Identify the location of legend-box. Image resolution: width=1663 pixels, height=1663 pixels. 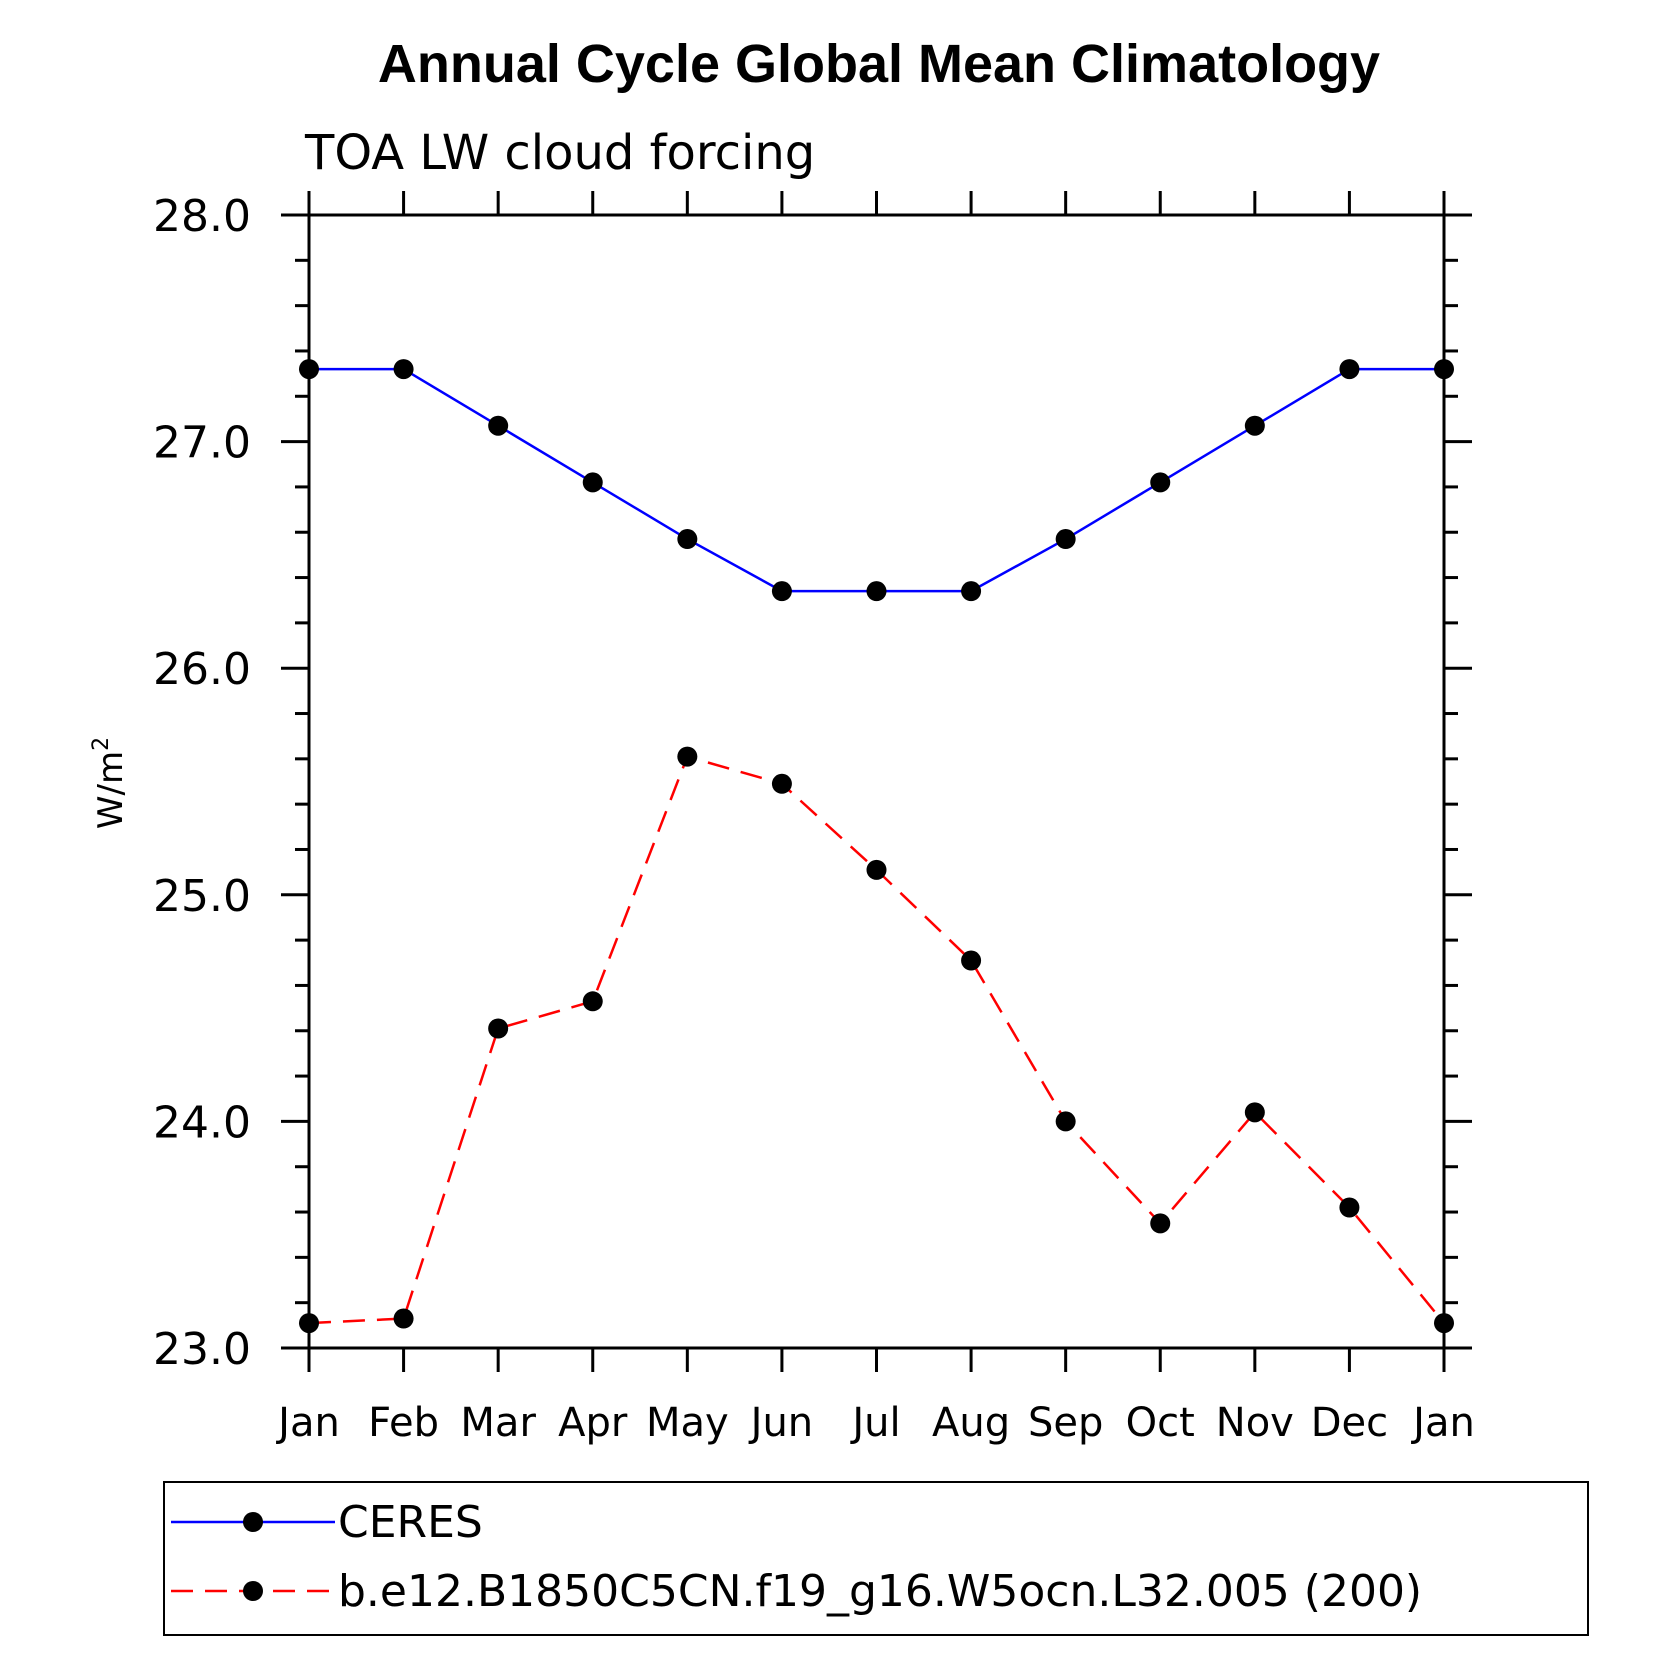
(876, 1558).